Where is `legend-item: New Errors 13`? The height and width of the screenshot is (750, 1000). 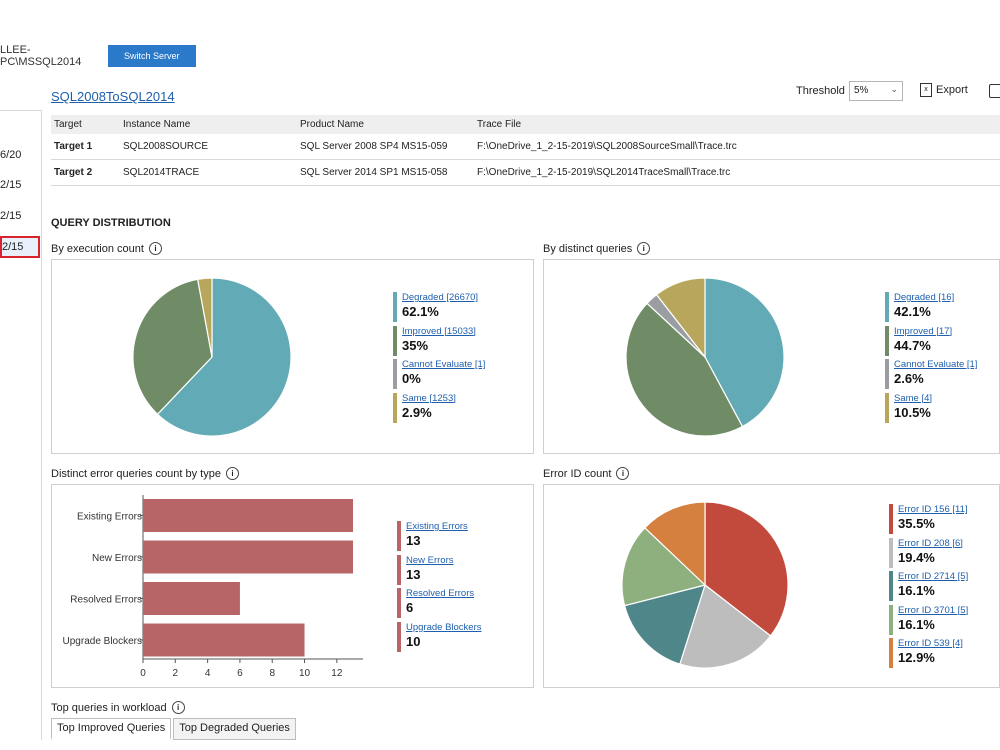
legend-item: New Errors 13 is located at coordinates (439, 571).